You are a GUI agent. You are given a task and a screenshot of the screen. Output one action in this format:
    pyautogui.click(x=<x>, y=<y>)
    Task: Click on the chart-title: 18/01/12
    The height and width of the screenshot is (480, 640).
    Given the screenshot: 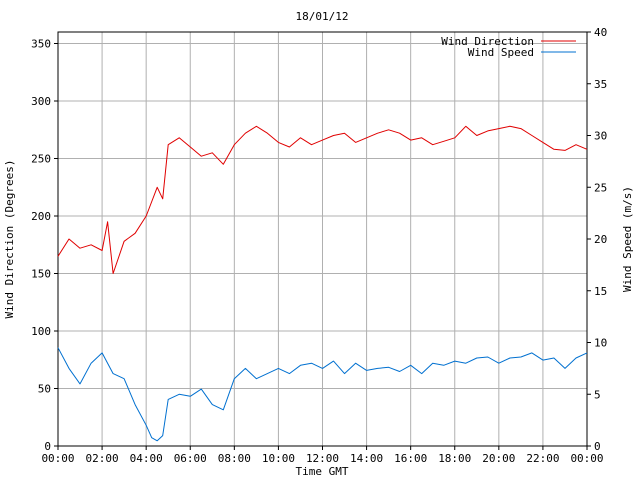 What is the action you would take?
    pyautogui.click(x=322, y=16)
    